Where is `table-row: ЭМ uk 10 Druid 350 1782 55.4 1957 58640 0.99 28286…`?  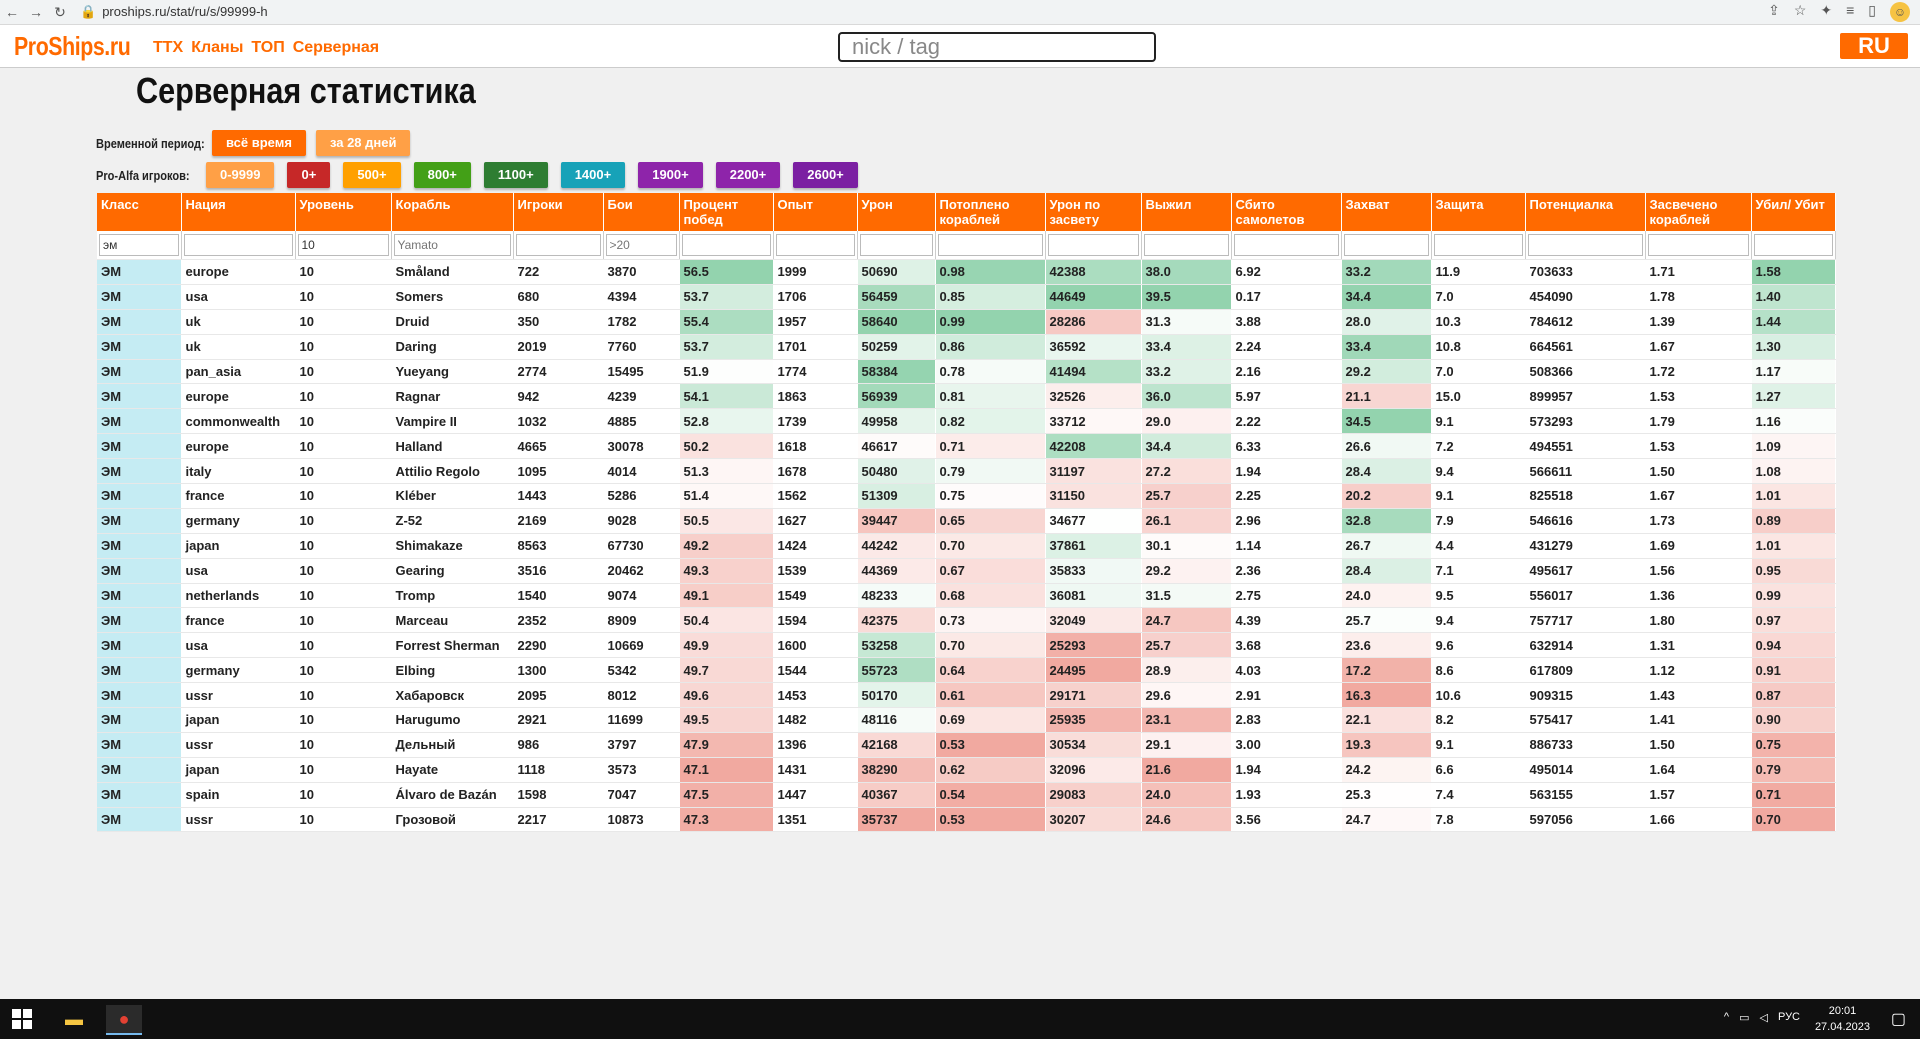 table-row: ЭМ uk 10 Druid 350 1782 55.4 1957 58640 0.99 28286… is located at coordinates (966, 322).